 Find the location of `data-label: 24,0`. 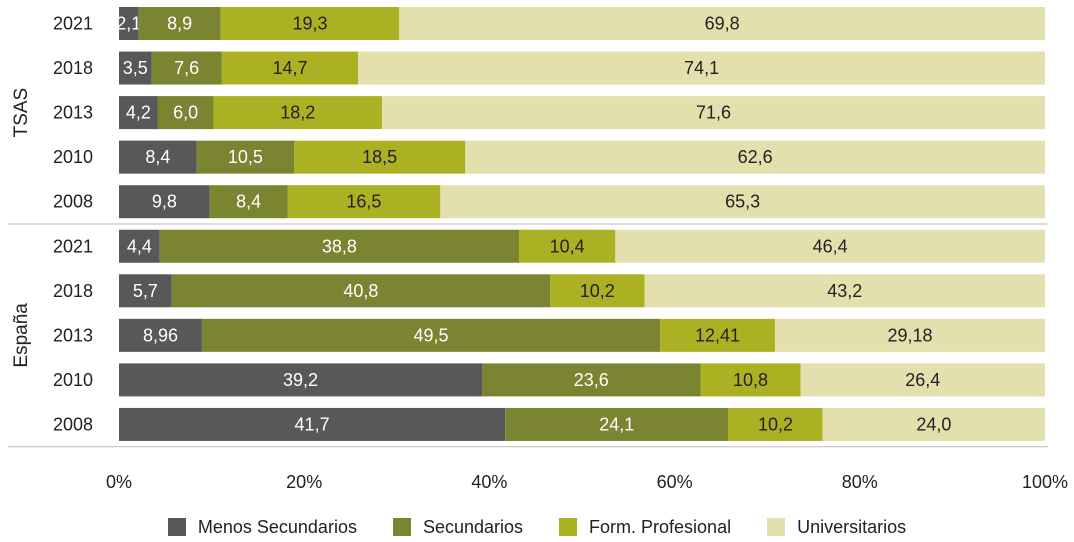

data-label: 24,0 is located at coordinates (933, 424).